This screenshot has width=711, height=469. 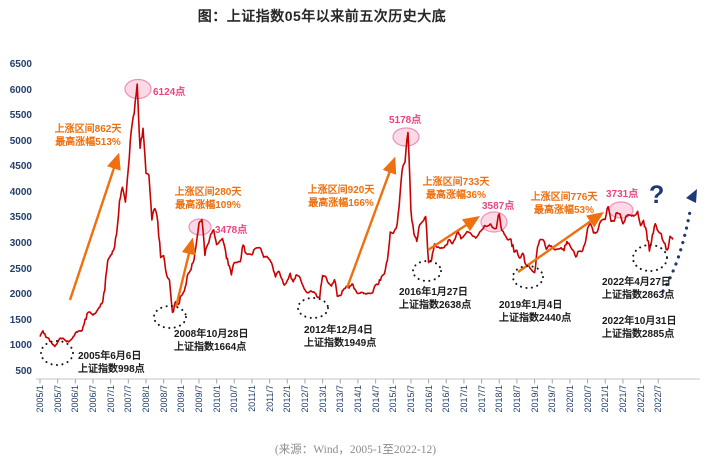 I want to click on x-axis-label: 2008/7, so click(x=163, y=399).